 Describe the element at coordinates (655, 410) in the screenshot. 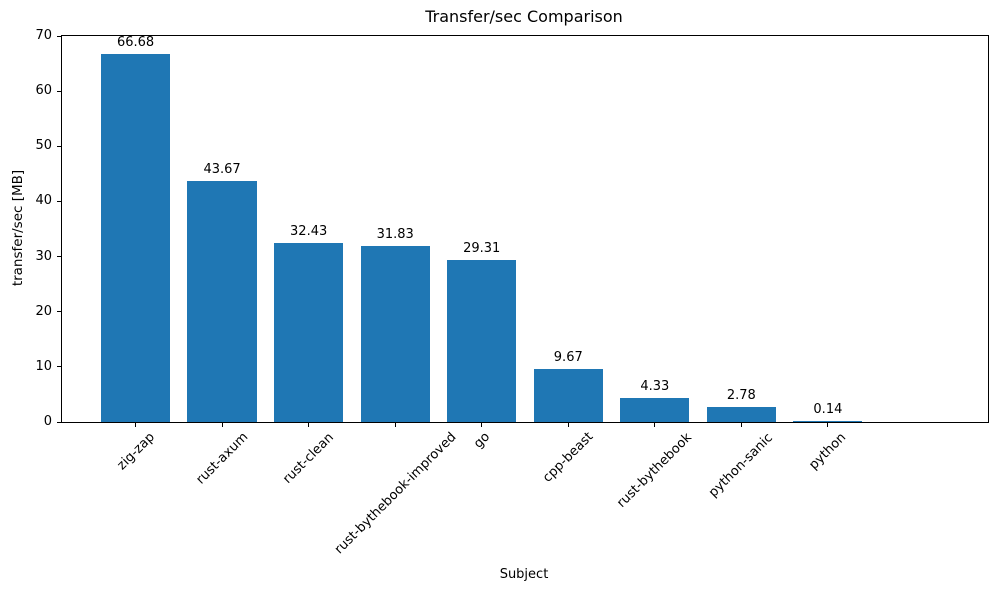

I see `bar-rust-bythebook` at that location.